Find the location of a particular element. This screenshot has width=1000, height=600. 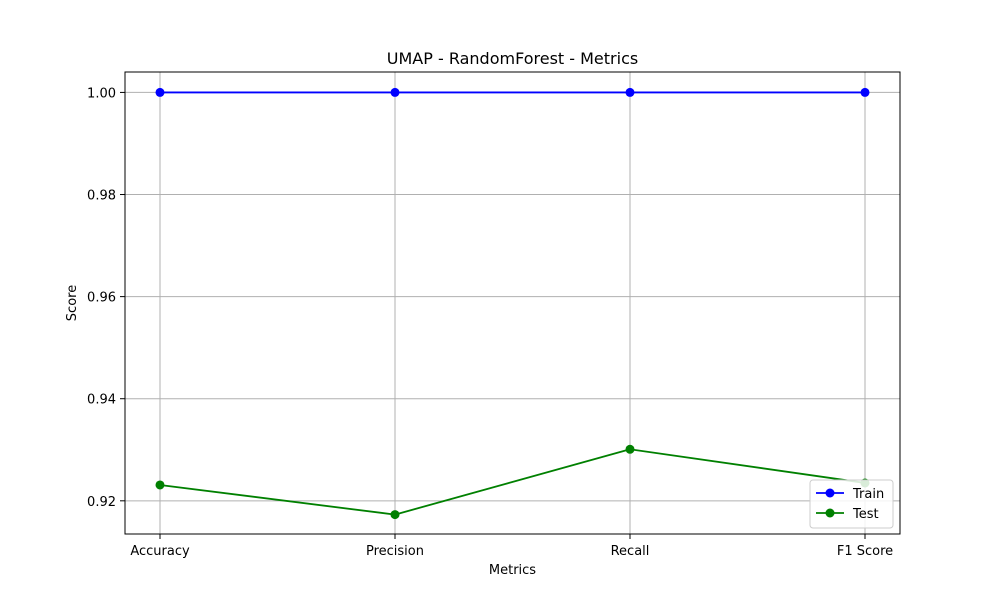

chart-title: UMAP - RandomForest - Metrics is located at coordinates (512, 58).